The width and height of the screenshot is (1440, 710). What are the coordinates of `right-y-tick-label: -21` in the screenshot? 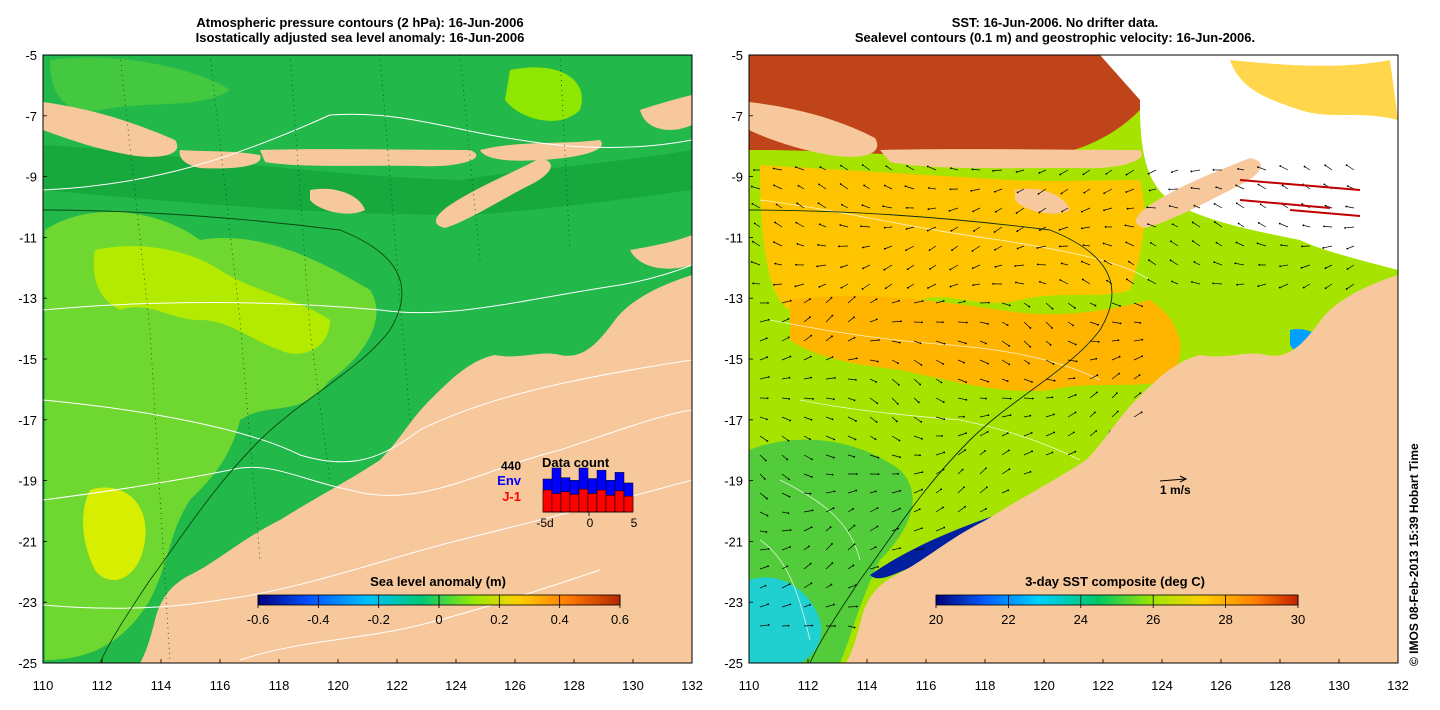 It's located at (733, 541).